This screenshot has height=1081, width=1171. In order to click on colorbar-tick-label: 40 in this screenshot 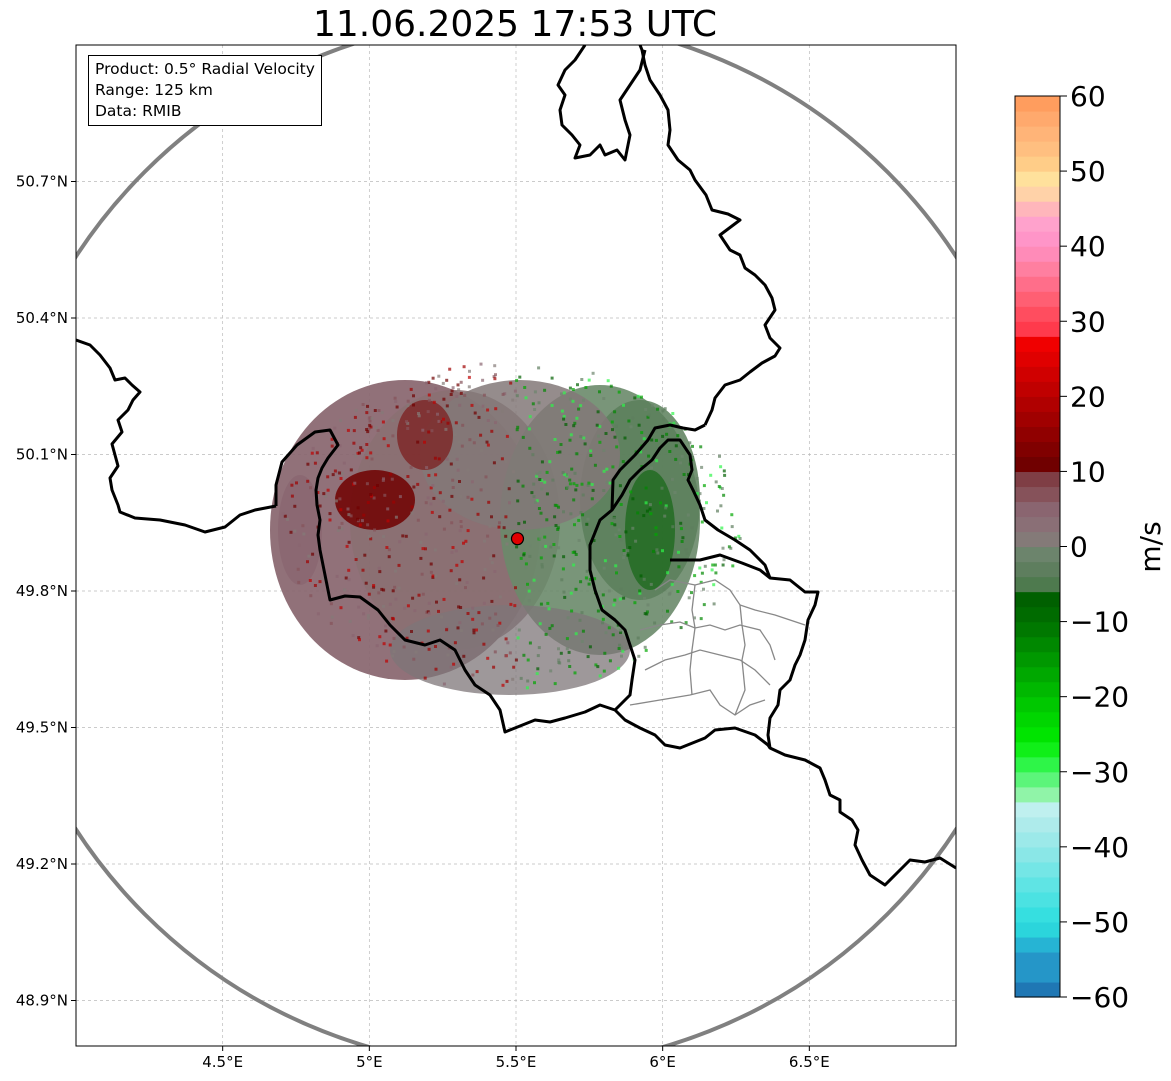, I will do `click(1088, 246)`.